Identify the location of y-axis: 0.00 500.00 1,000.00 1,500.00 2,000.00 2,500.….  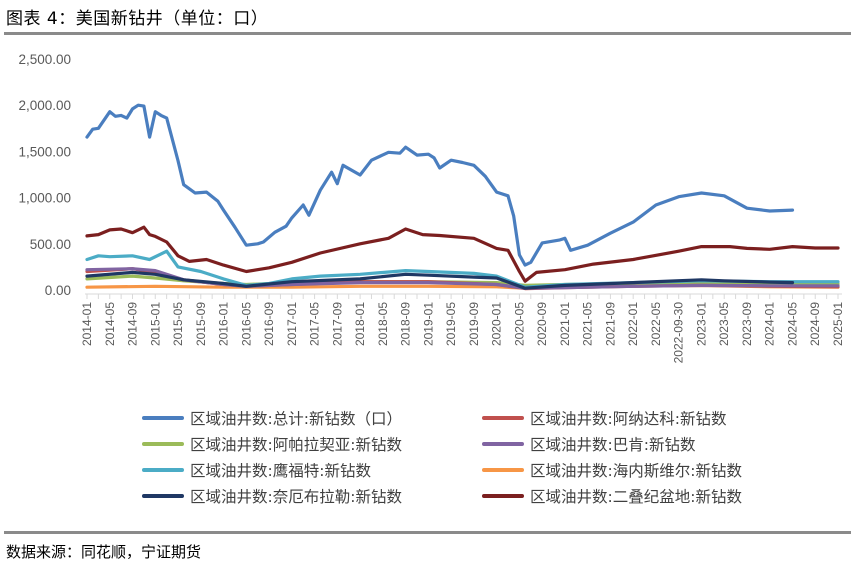
(44, 175).